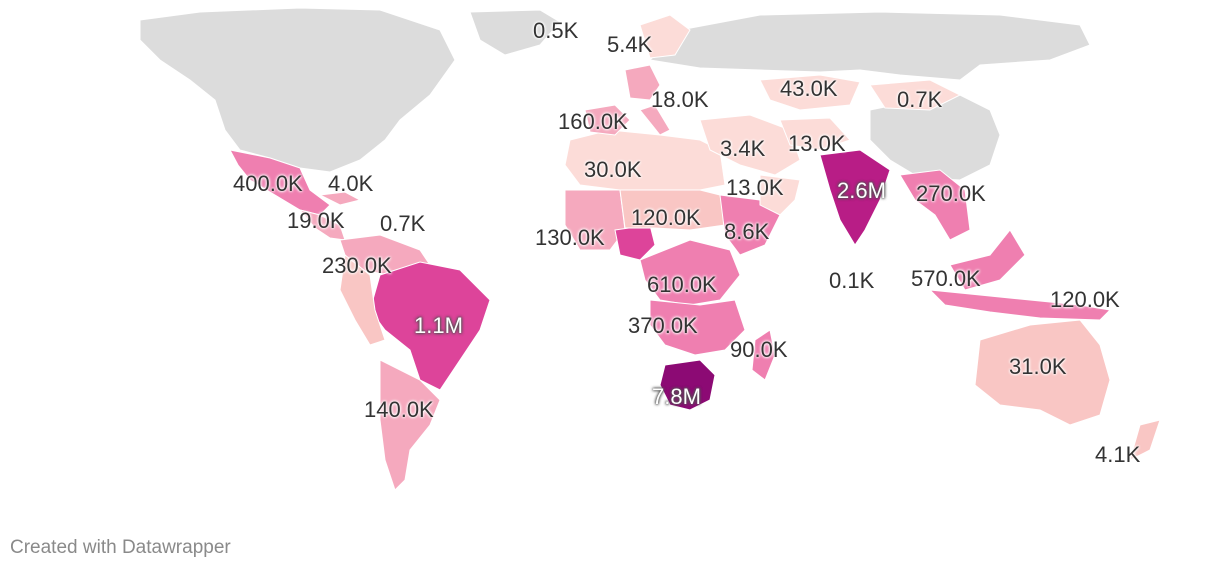  I want to click on region-sahel, so click(672, 210).